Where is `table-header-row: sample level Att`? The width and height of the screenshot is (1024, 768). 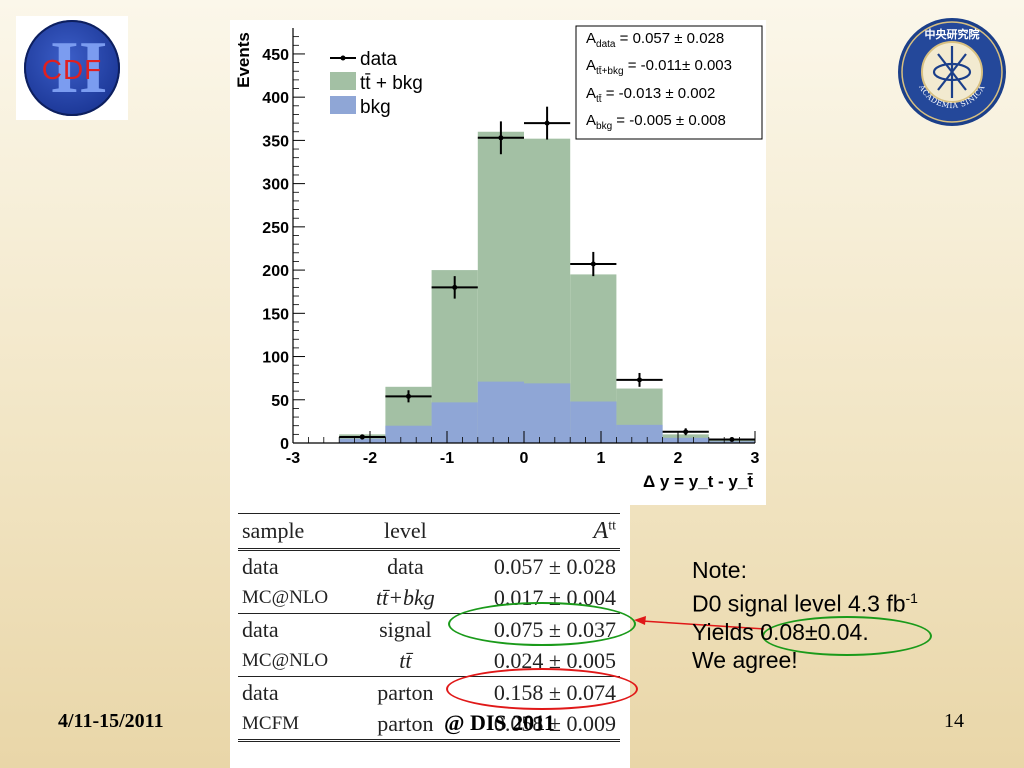 table-header-row: sample level Att is located at coordinates (429, 532).